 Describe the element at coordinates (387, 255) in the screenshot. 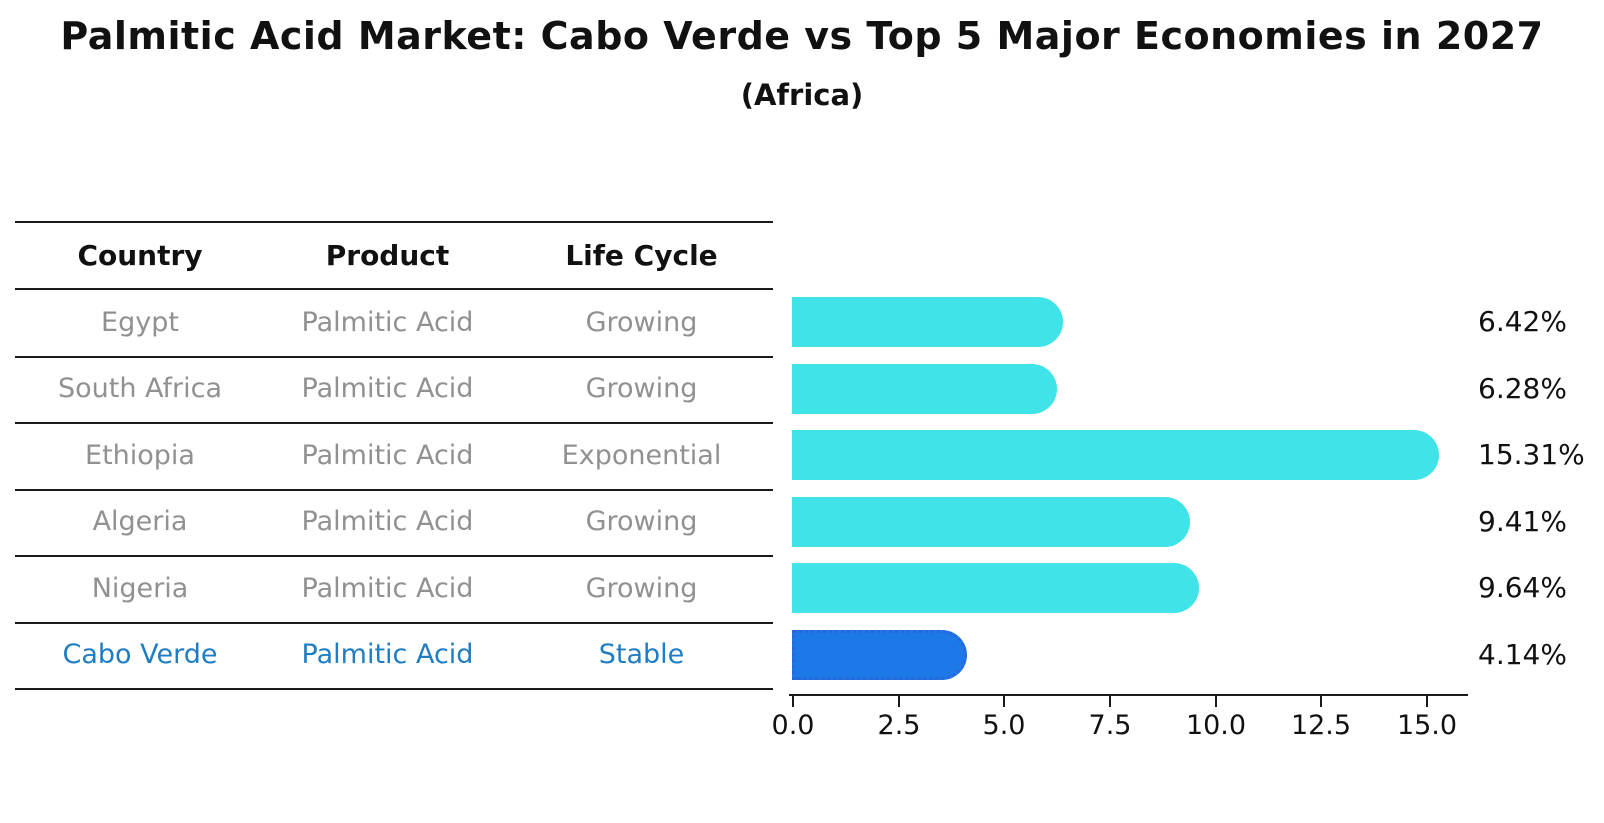

I see `column-header-product: Product` at that location.